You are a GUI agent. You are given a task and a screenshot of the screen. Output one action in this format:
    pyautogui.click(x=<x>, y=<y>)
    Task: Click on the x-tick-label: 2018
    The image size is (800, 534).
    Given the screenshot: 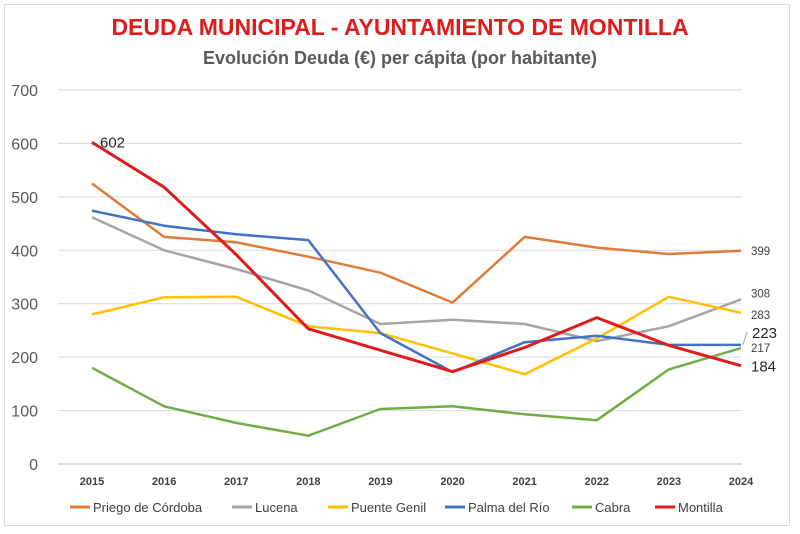 What is the action you would take?
    pyautogui.click(x=308, y=482)
    